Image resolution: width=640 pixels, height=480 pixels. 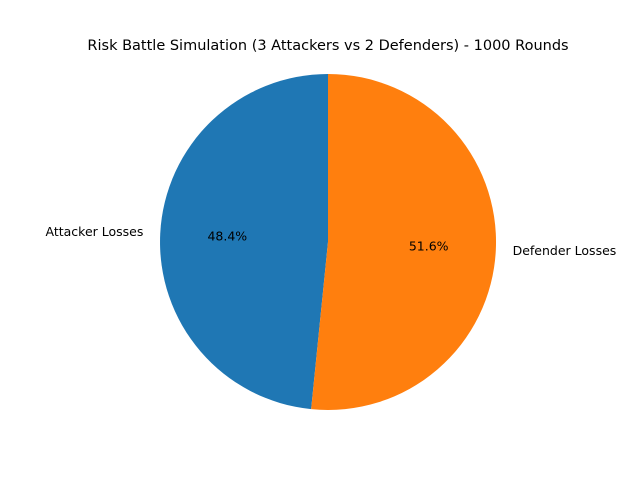 I want to click on slice-percent-label: 48.4%, so click(x=227, y=235).